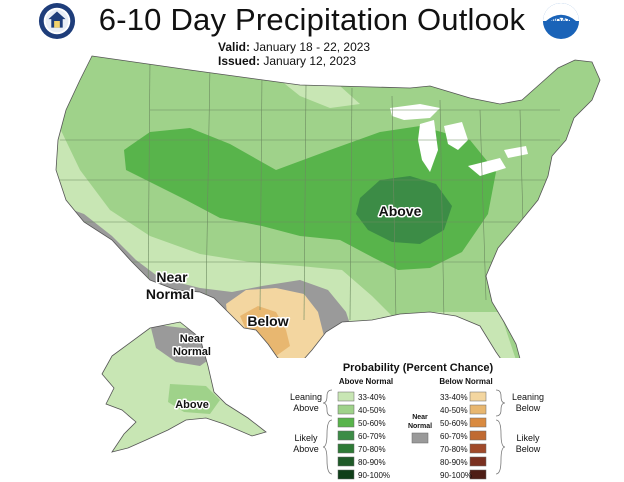 This screenshot has height=482, width=624. Describe the element at coordinates (172, 277) in the screenshot. I see `near-normal-conus-label-line1: Near` at that location.